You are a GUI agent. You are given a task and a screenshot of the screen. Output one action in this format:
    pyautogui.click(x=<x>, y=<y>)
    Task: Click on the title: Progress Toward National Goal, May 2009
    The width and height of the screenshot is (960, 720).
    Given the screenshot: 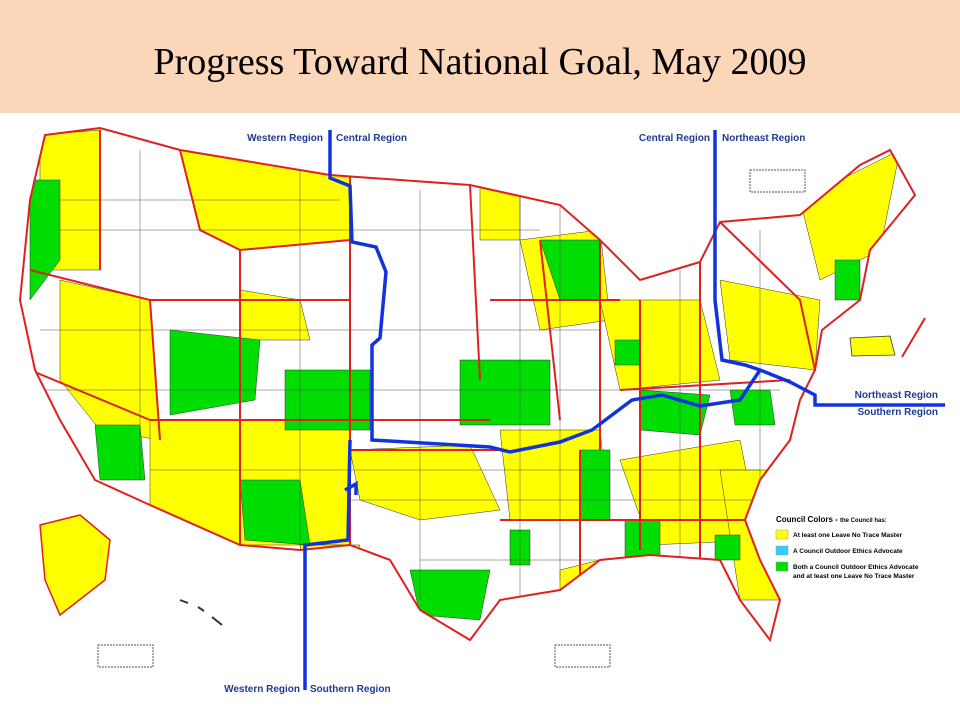 What is the action you would take?
    pyautogui.click(x=479, y=62)
    